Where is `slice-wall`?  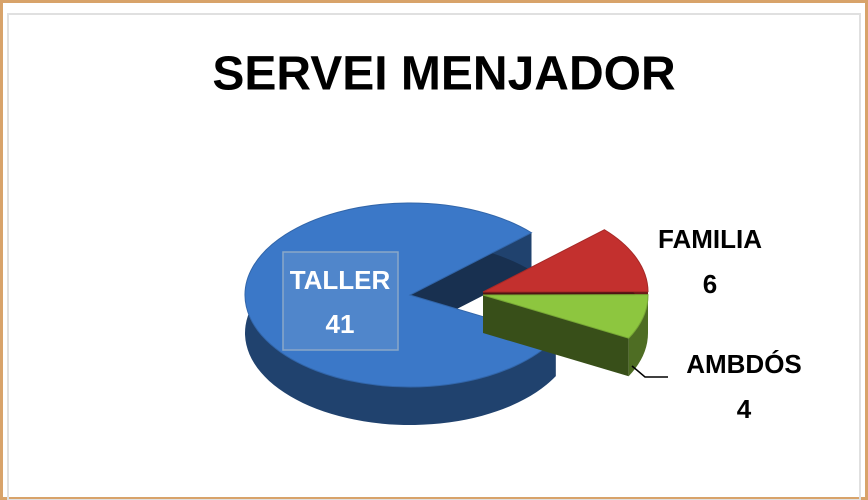
slice-wall is located at coordinates (556, 336).